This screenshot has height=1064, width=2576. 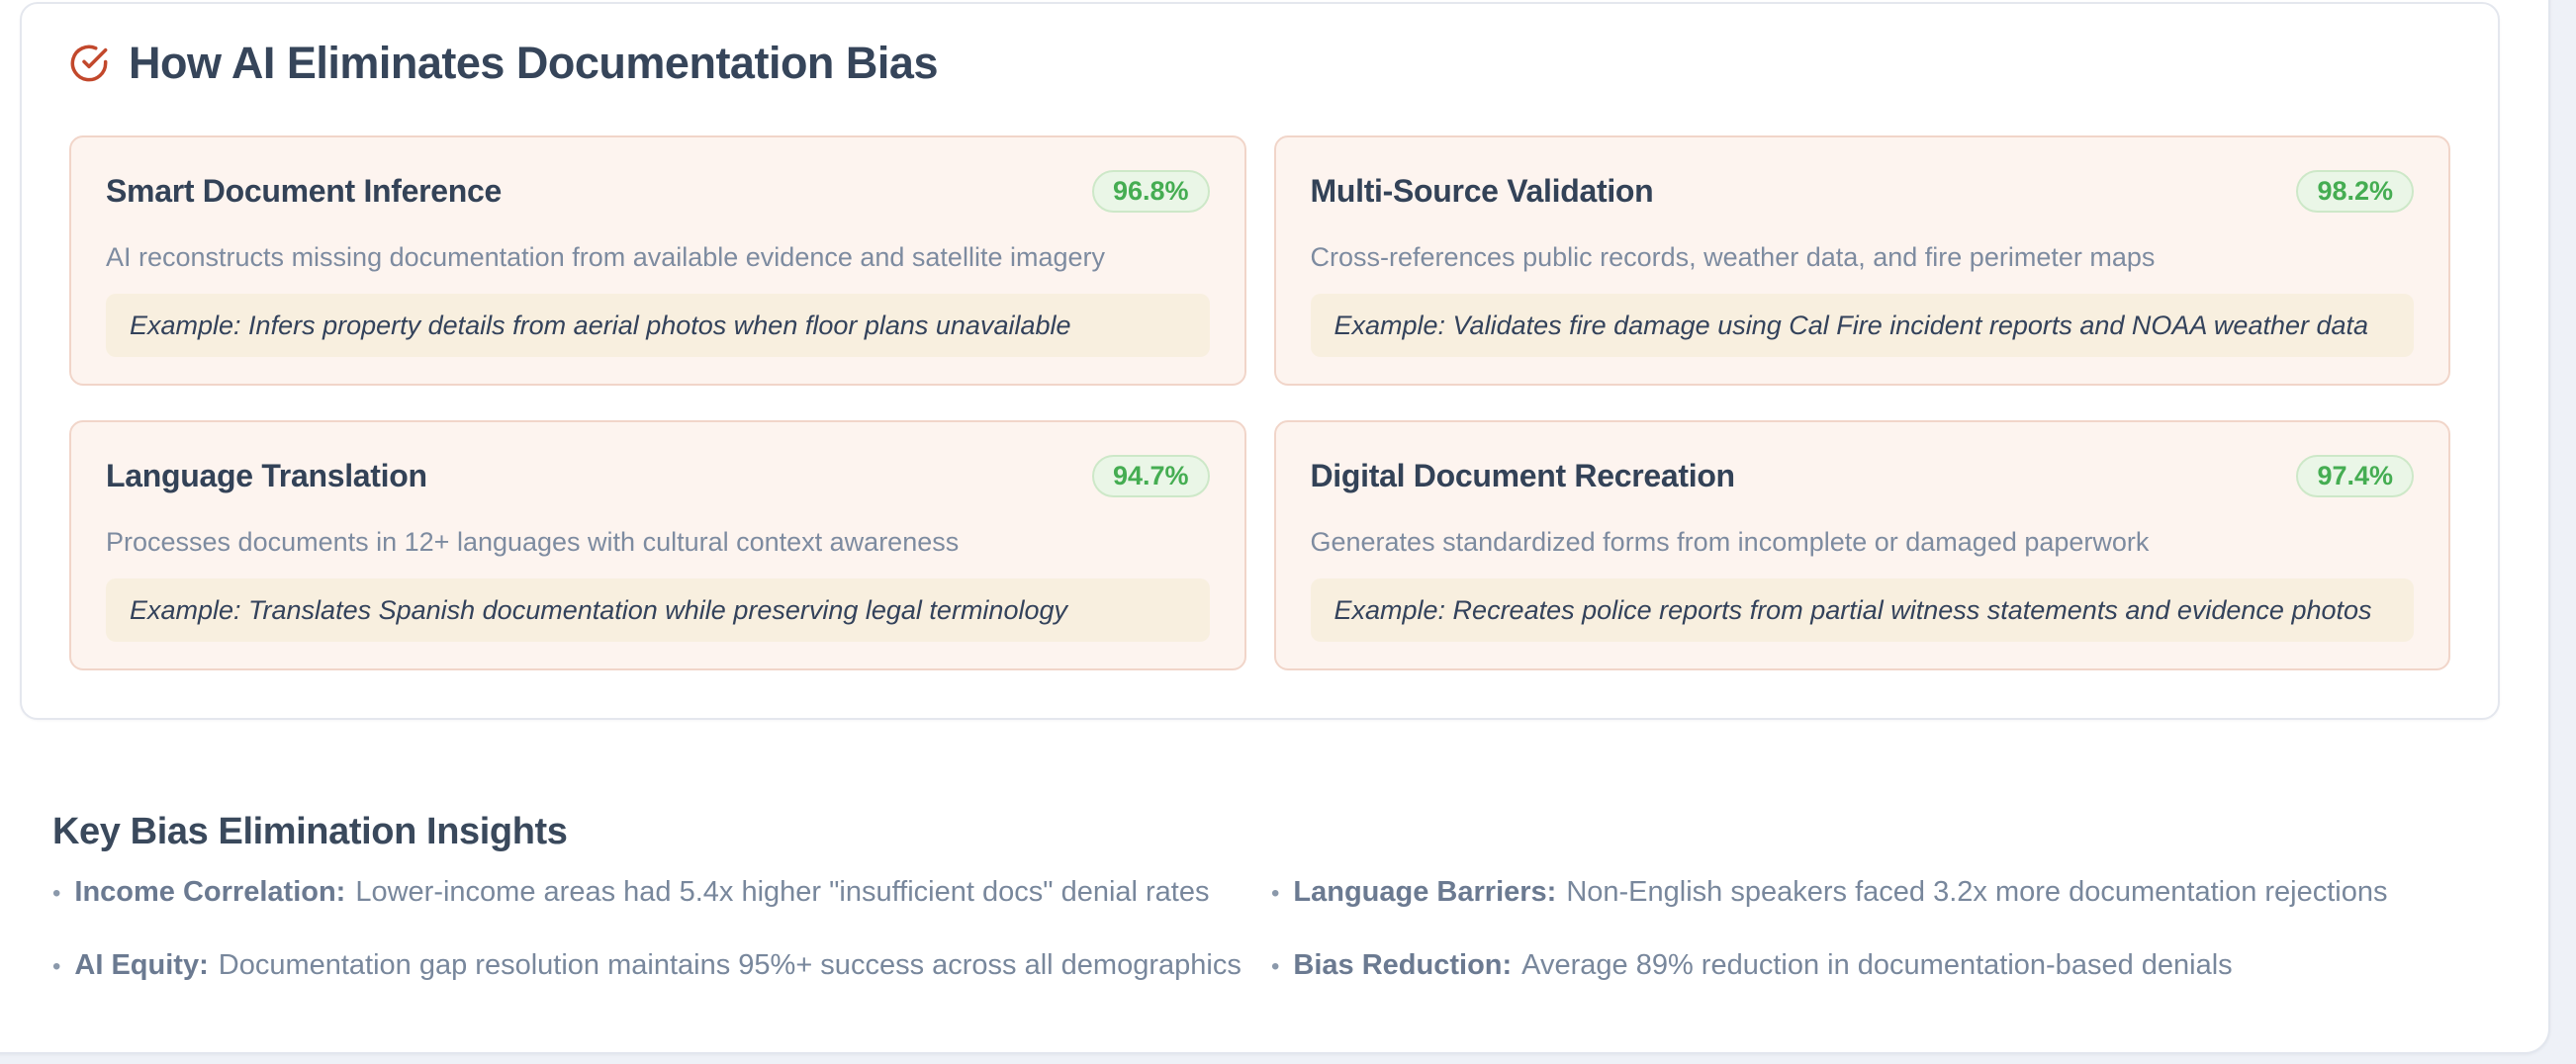 I want to click on insights-heading: Key Bias Elimination Insights, so click(x=310, y=831).